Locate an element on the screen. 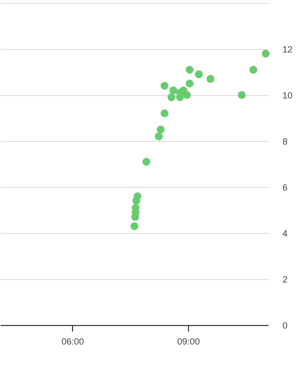 Image resolution: width=308 pixels, height=378 pixels. y-tick-label: 6 is located at coordinates (285, 187).